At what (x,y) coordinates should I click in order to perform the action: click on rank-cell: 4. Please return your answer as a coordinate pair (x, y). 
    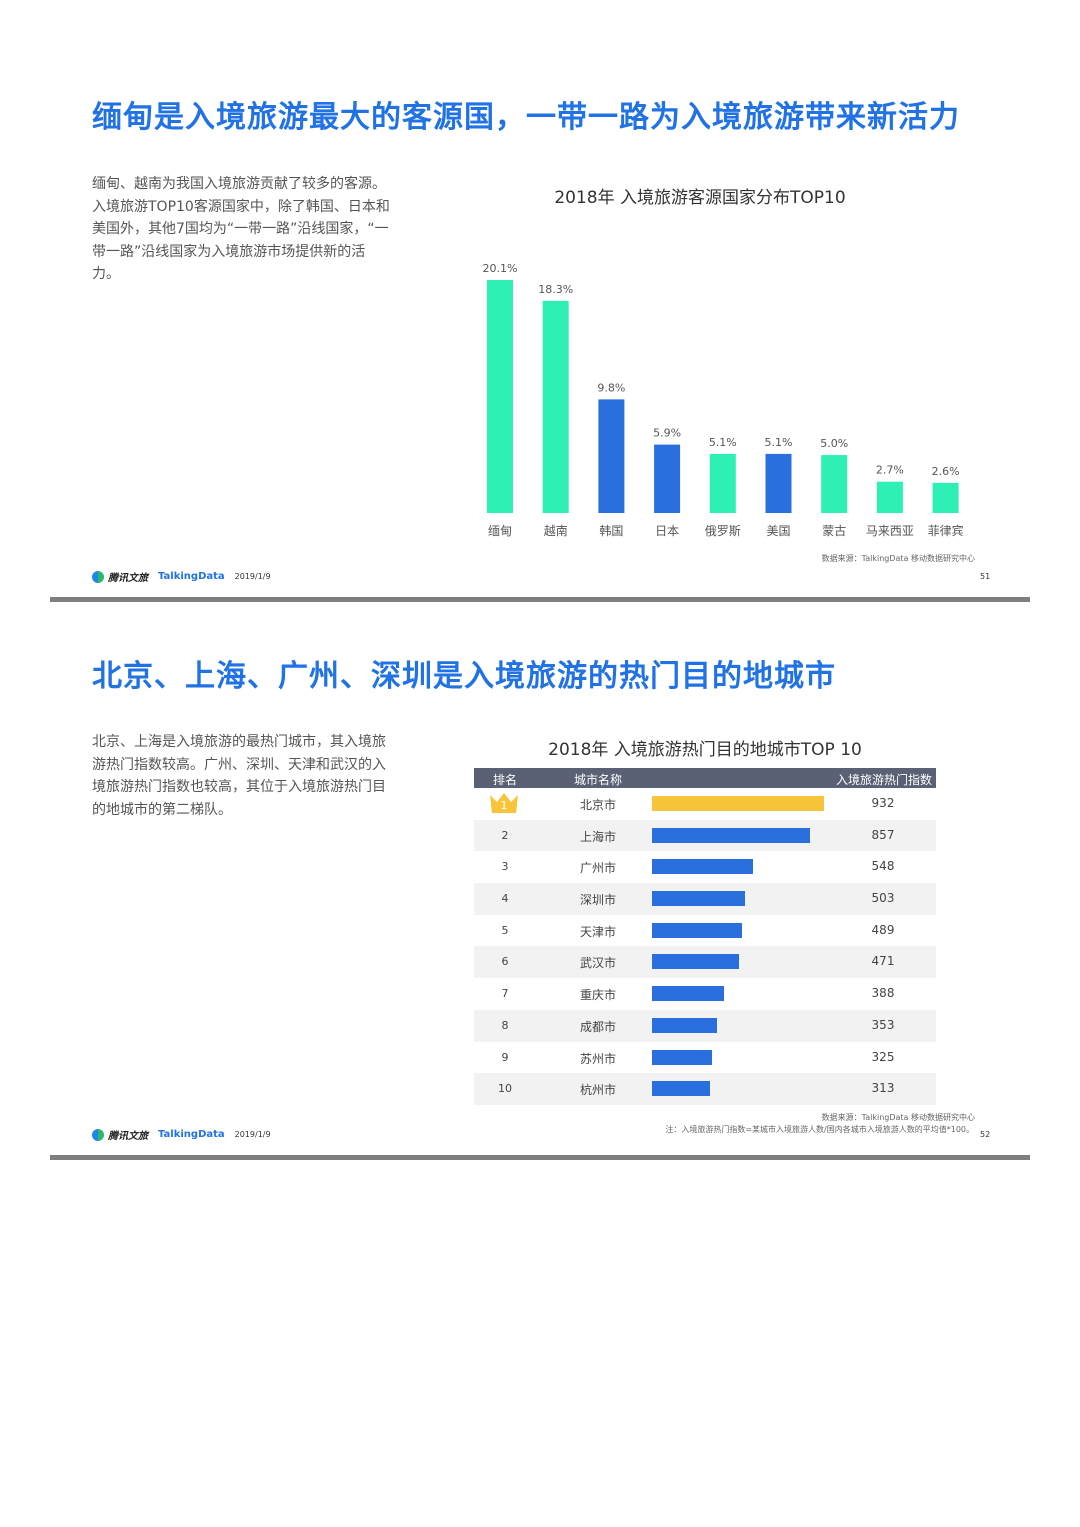
    Looking at the image, I should click on (505, 899).